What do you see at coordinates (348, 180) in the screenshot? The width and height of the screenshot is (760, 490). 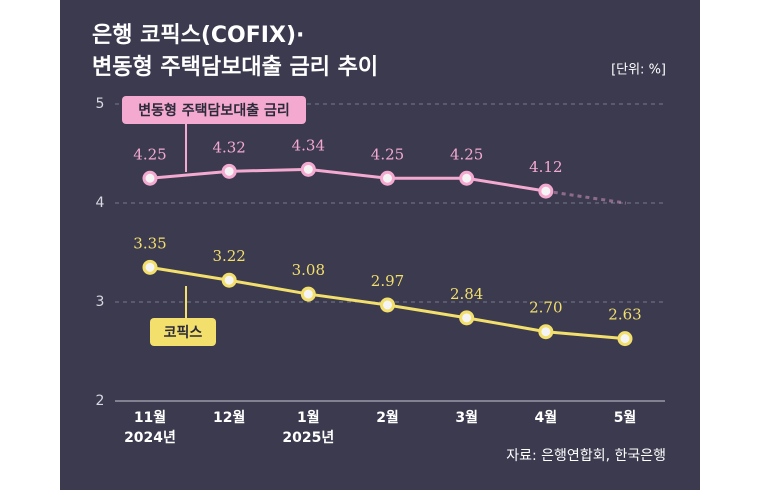 I see `series-line` at bounding box center [348, 180].